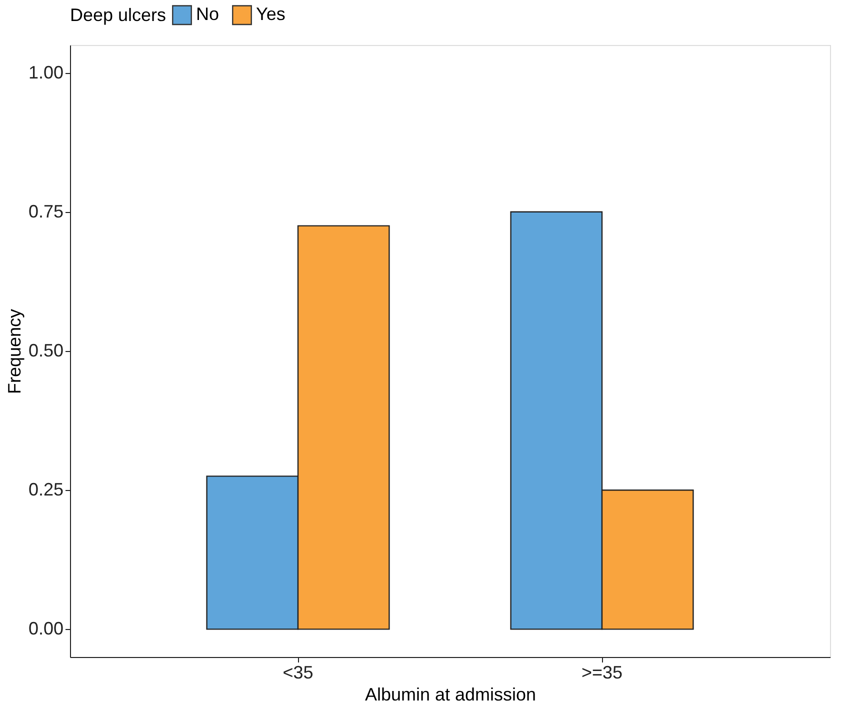 Image resolution: width=856 pixels, height=706 pixels. I want to click on legend-label: Yes, so click(271, 14).